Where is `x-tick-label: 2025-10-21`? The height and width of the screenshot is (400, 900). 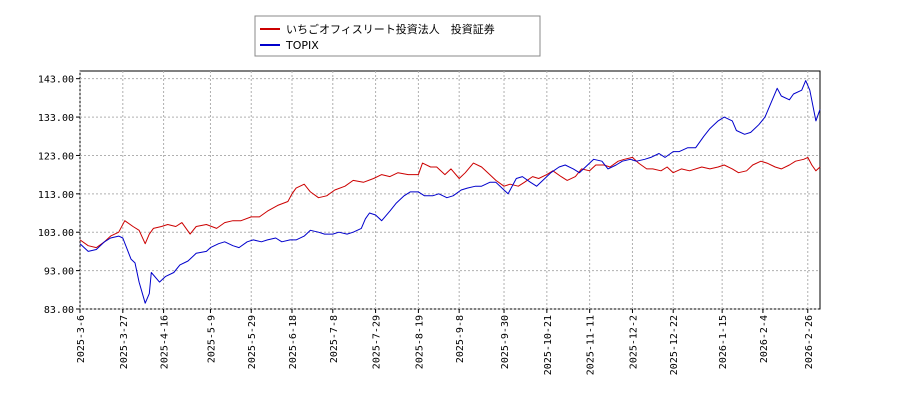 x-tick-label: 2025-10-21 is located at coordinates (548, 345).